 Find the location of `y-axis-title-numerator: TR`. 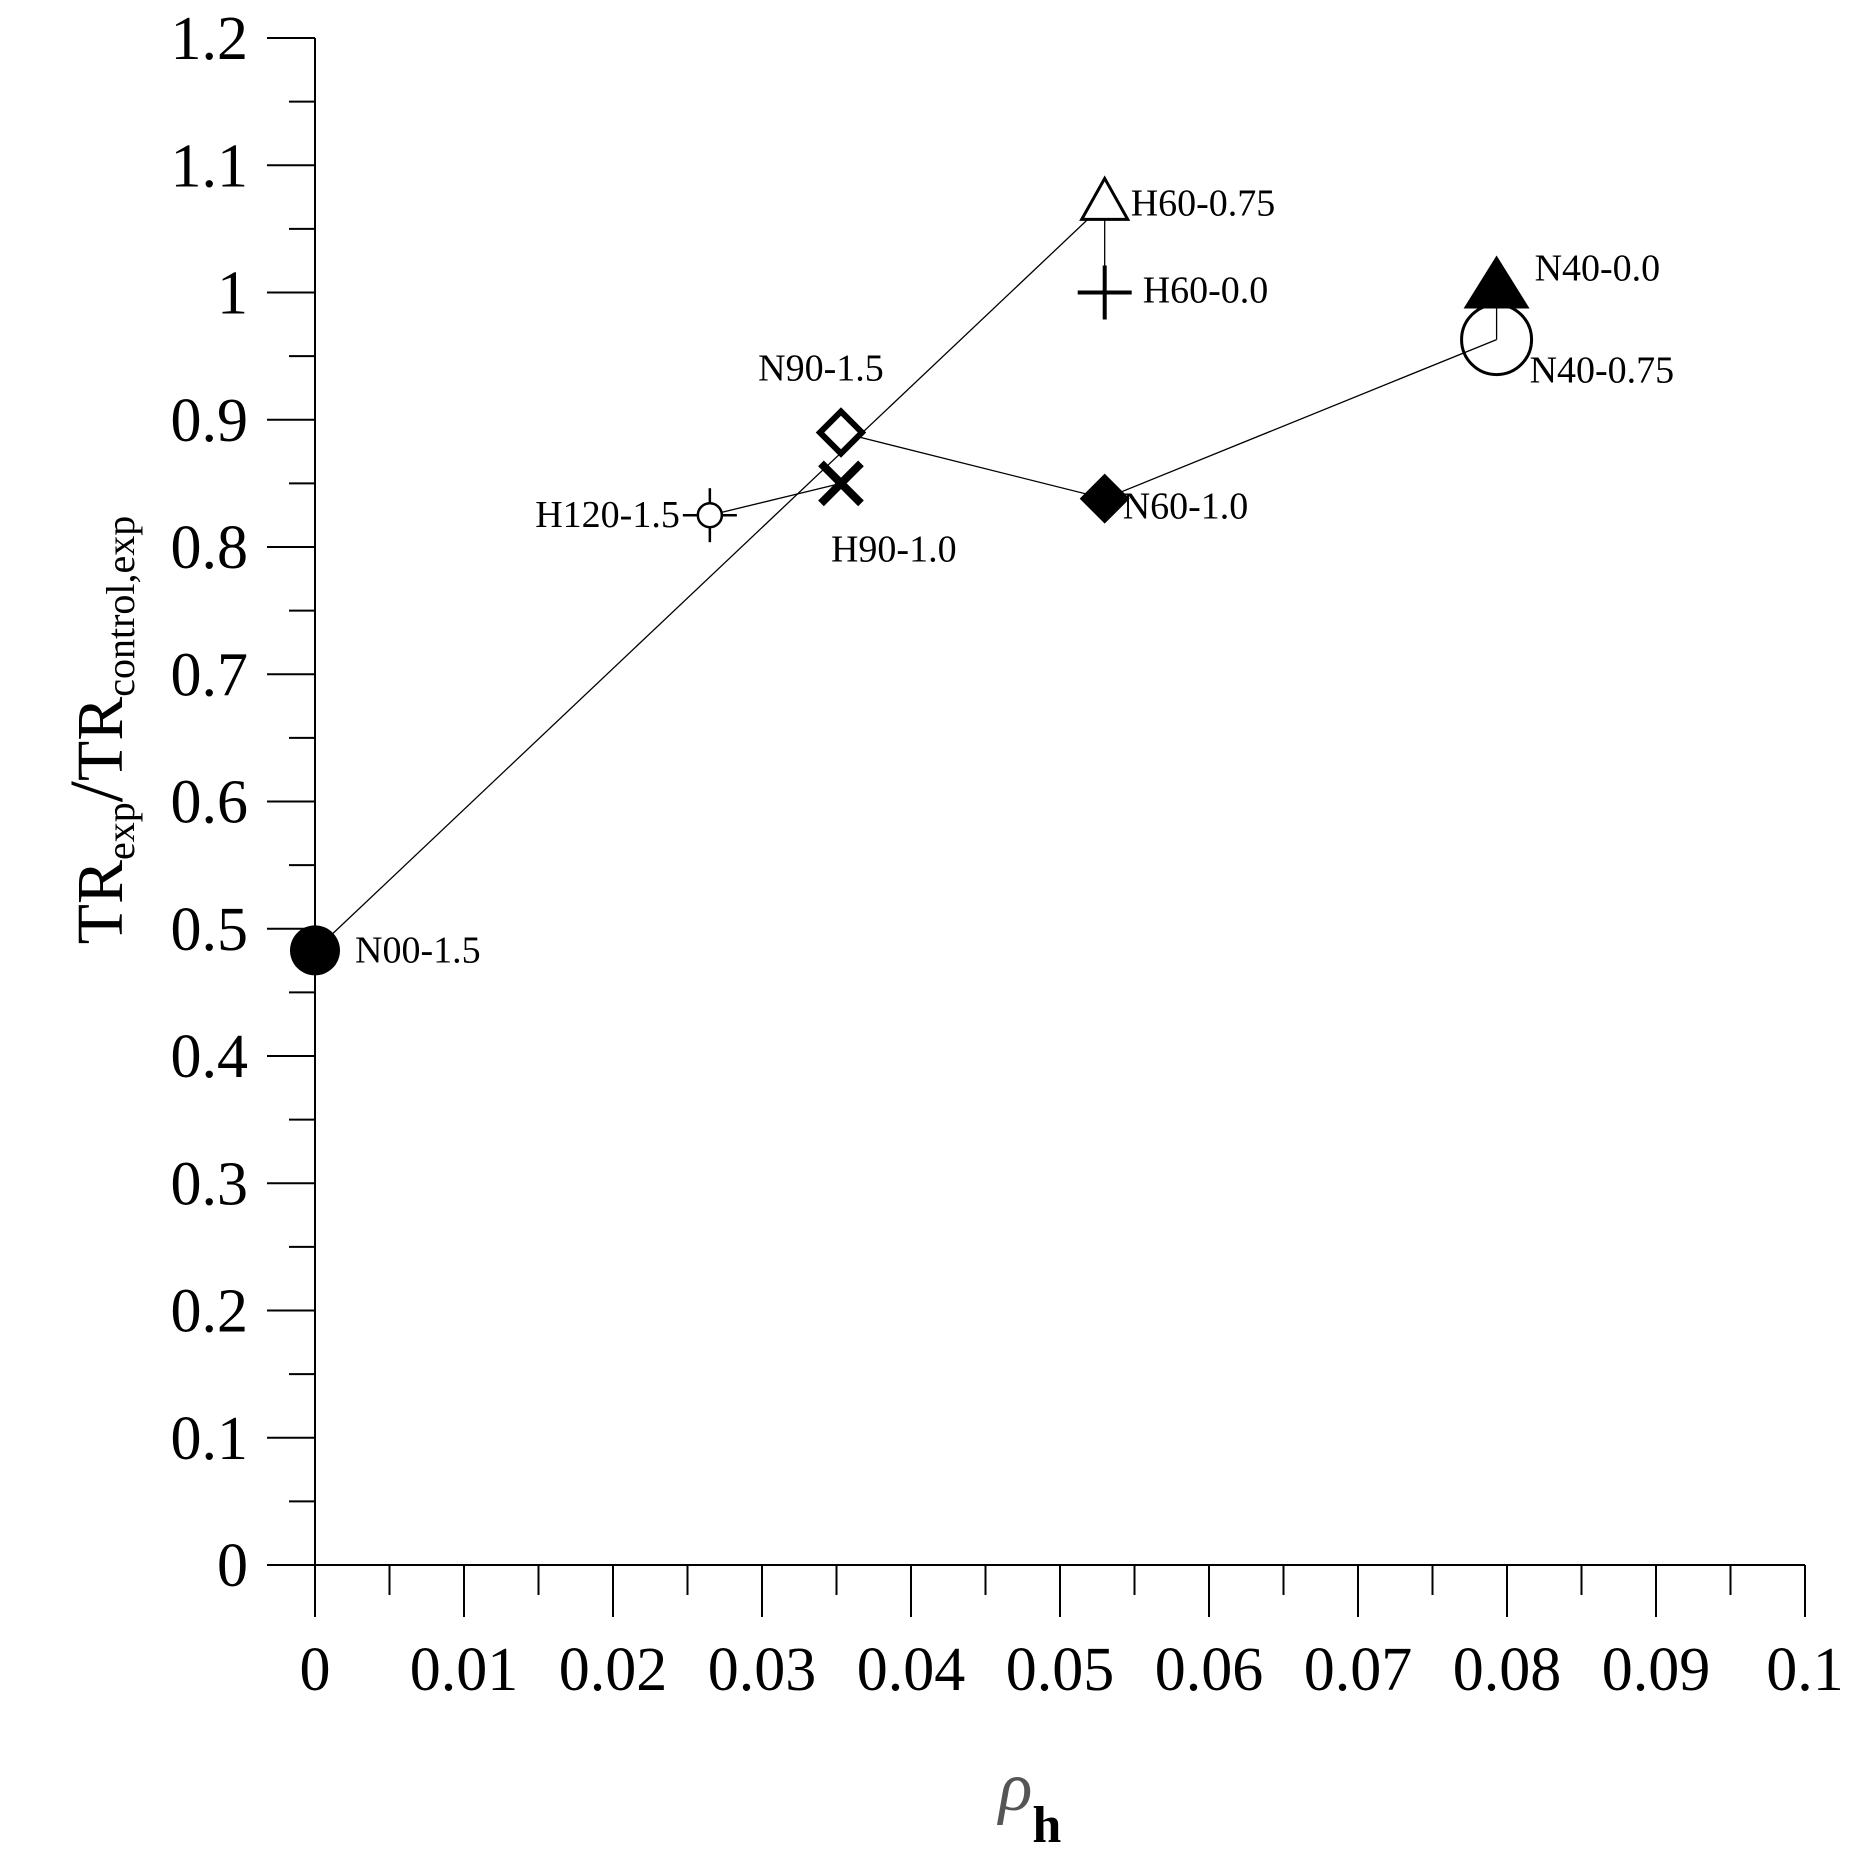

y-axis-title-numerator: TR is located at coordinates (100, 902).